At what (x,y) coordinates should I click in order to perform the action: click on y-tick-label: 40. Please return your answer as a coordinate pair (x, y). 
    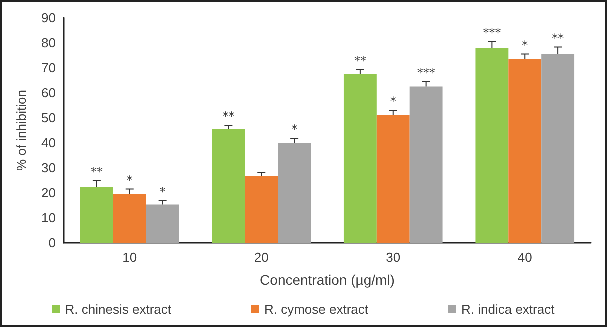
    Looking at the image, I should click on (49, 143).